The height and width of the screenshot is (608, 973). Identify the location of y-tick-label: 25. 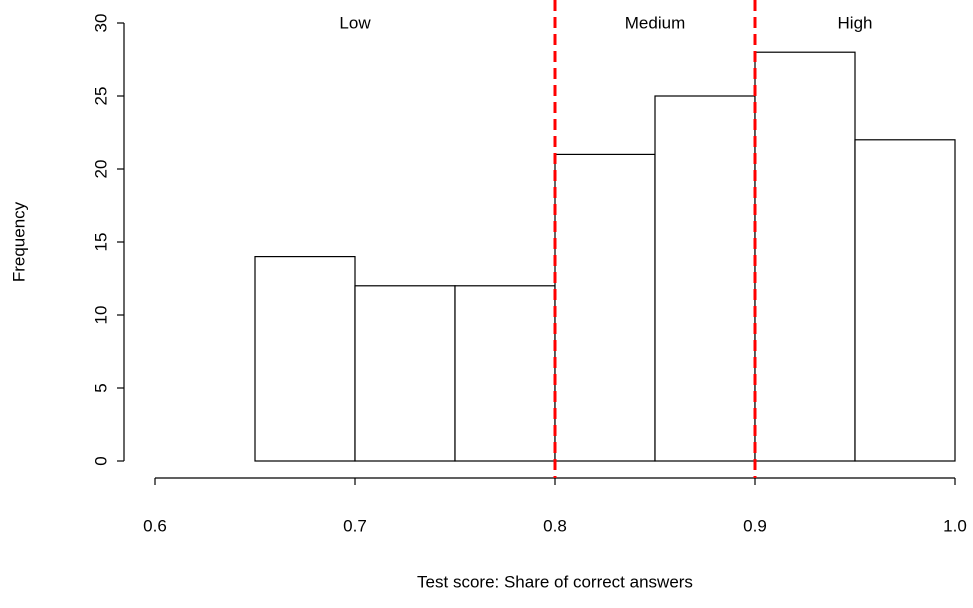
(100, 96).